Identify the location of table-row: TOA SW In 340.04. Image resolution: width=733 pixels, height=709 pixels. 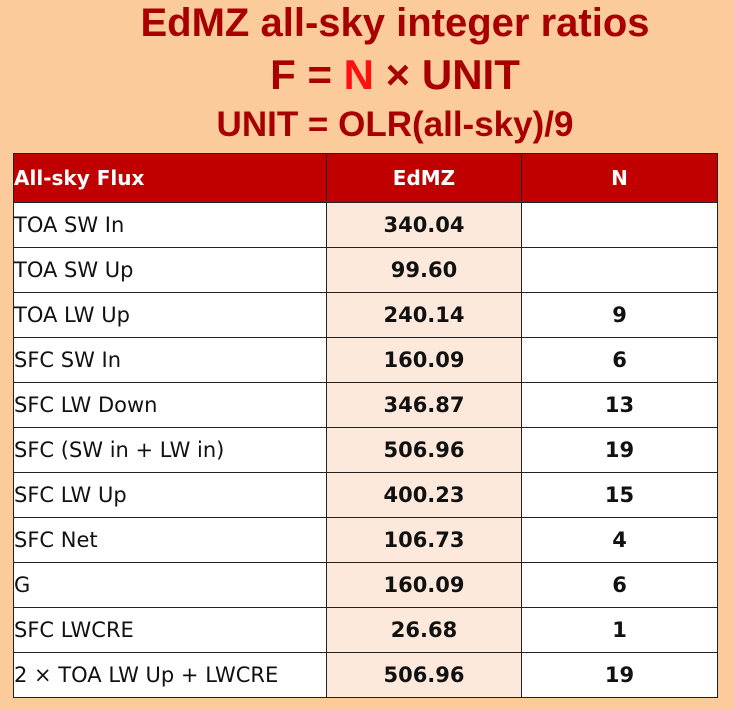
(365, 225).